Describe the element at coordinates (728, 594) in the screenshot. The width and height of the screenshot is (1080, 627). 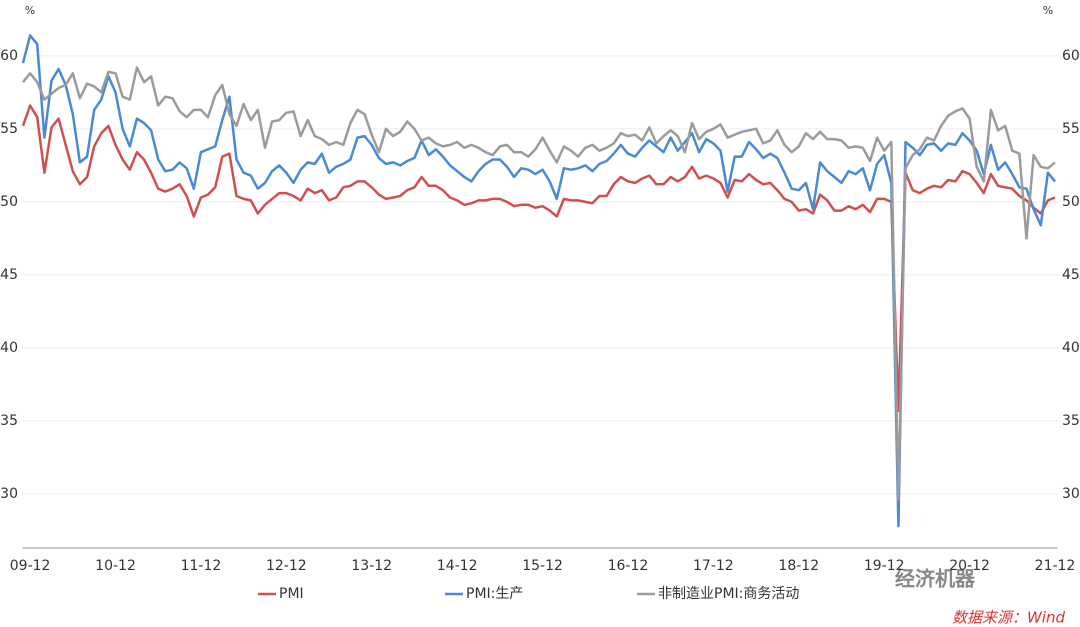
I see `legend-label: 非制造业PMI:商务活动` at that location.